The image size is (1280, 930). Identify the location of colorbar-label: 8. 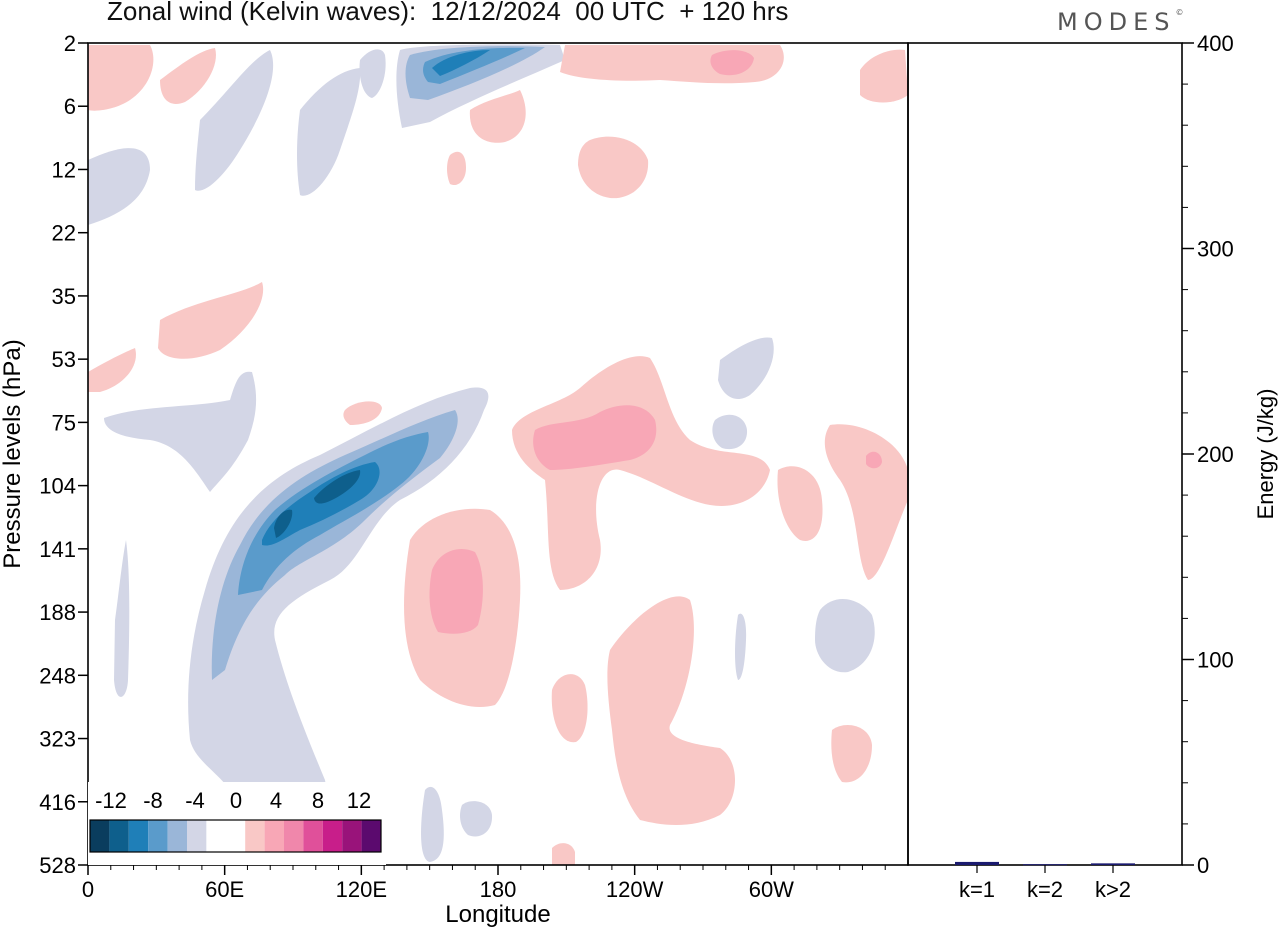
(318, 800).